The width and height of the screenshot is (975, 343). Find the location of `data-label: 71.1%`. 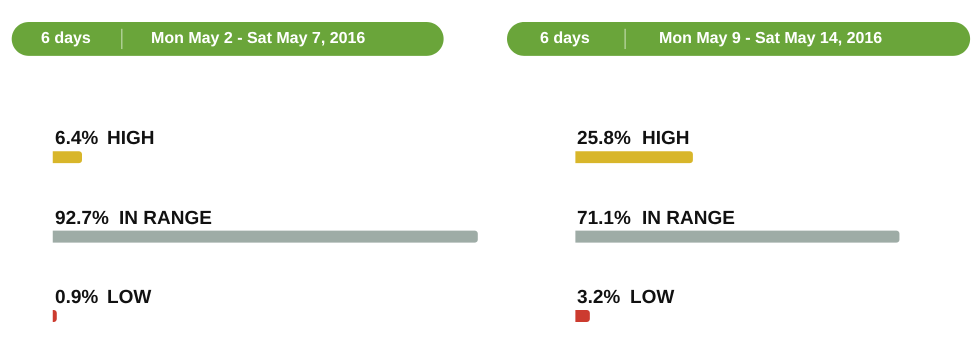

data-label: 71.1% is located at coordinates (604, 218).